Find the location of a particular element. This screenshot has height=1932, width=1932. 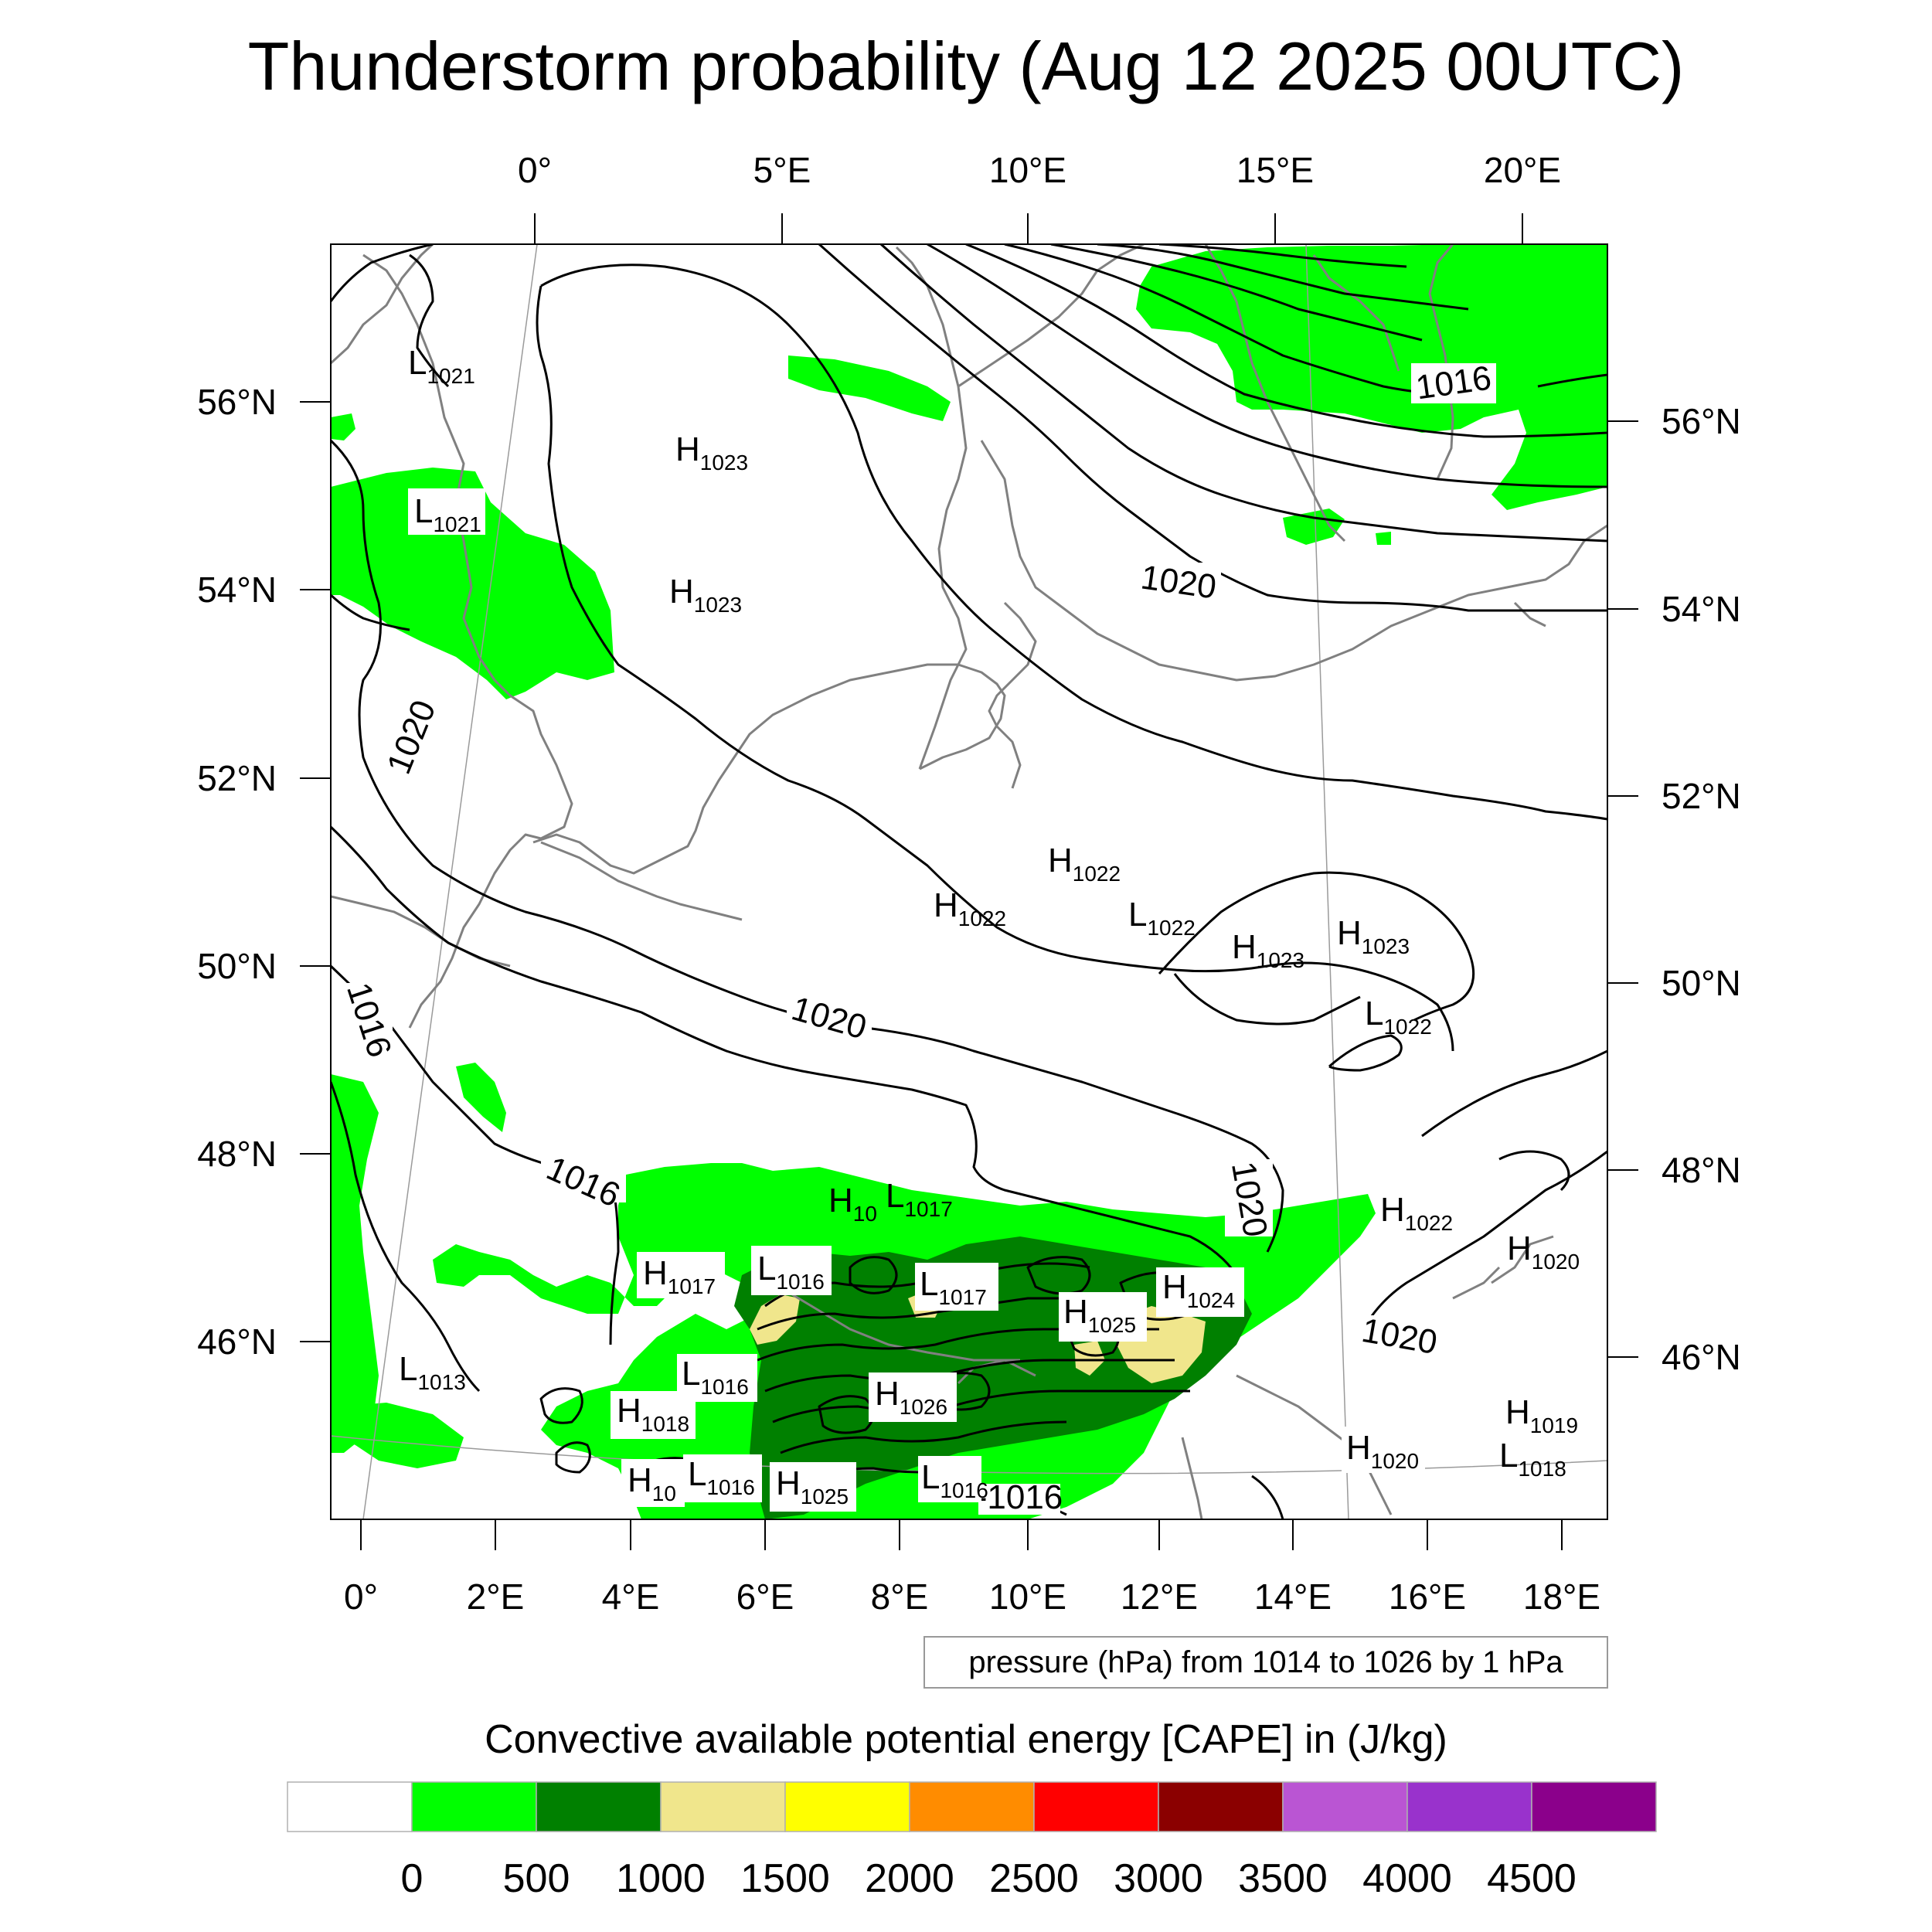

pressure-center-label: H1026 is located at coordinates (913, 1397).